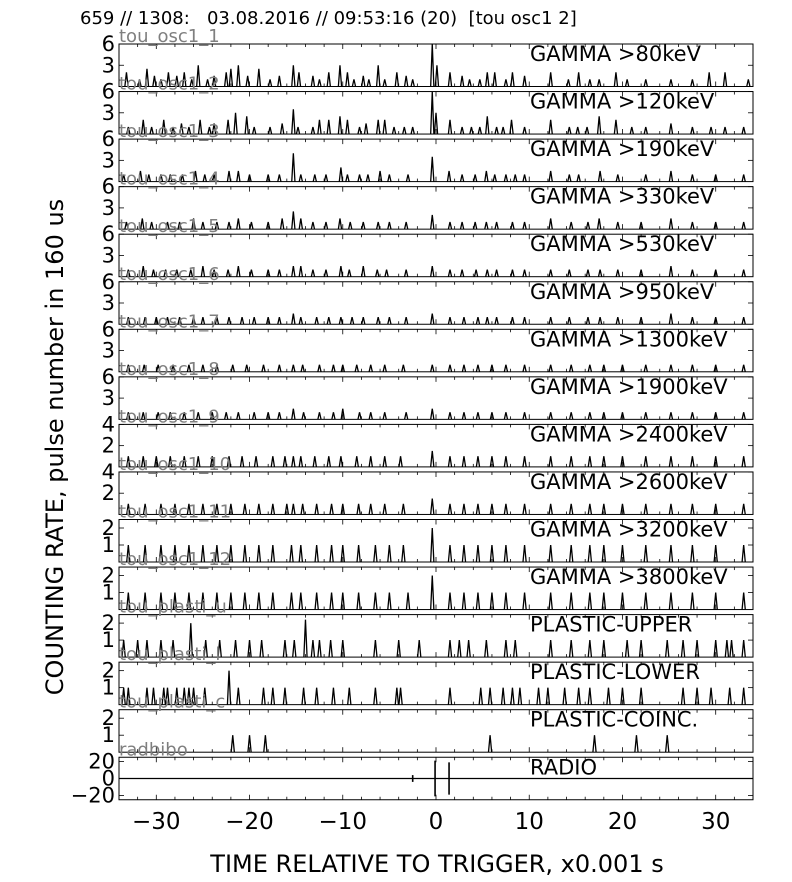 Image resolution: width=792 pixels, height=882 pixels. I want to click on marker-label: tou_osc1_2, so click(169, 84).